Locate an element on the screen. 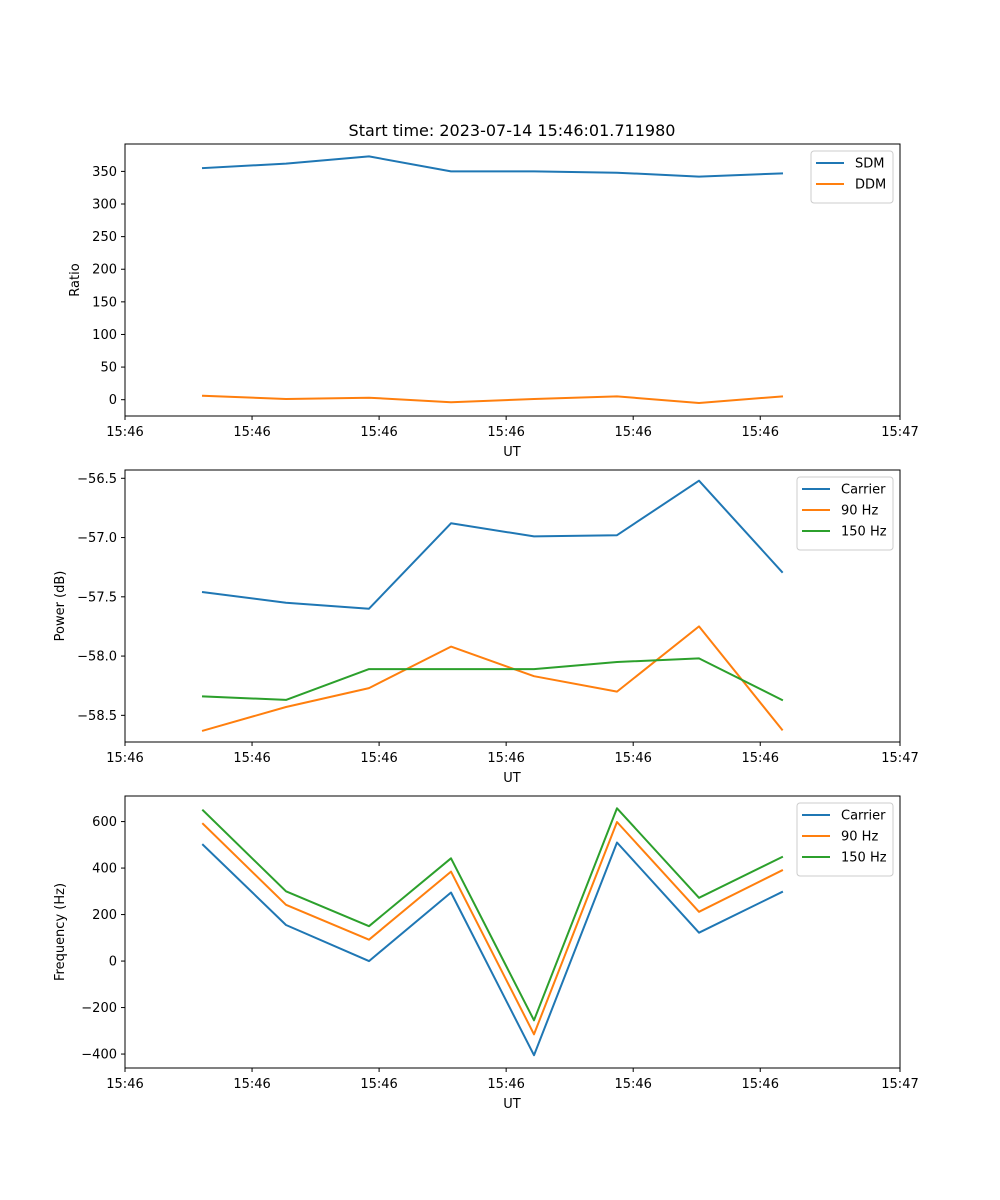 The image size is (1000, 1200). y-tick-label: 50 is located at coordinates (108, 368).